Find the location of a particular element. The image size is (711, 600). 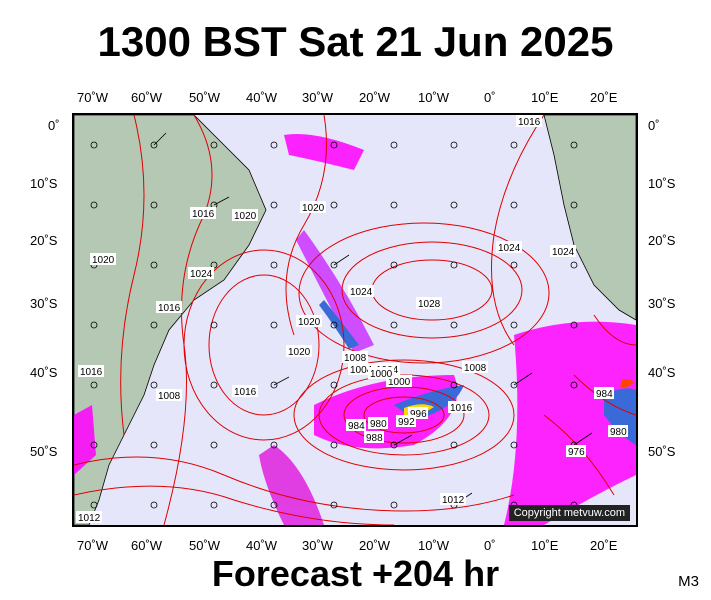

pressure-label: 988 is located at coordinates (374, 438).